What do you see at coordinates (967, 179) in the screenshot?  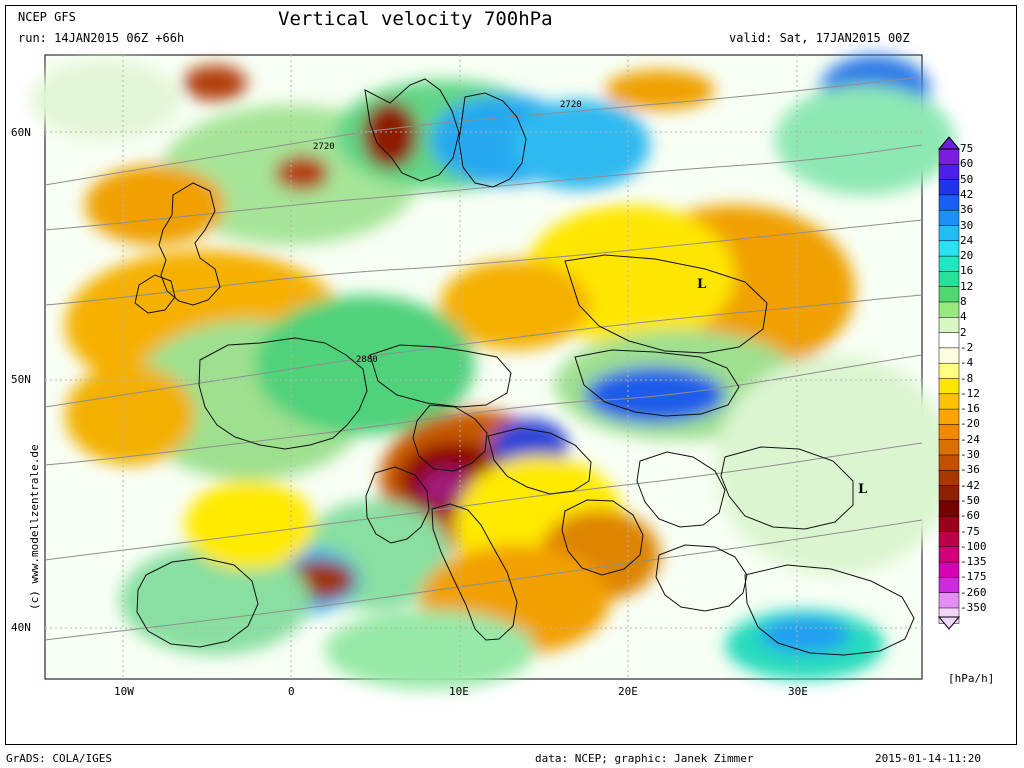 I see `legend-label: 50` at bounding box center [967, 179].